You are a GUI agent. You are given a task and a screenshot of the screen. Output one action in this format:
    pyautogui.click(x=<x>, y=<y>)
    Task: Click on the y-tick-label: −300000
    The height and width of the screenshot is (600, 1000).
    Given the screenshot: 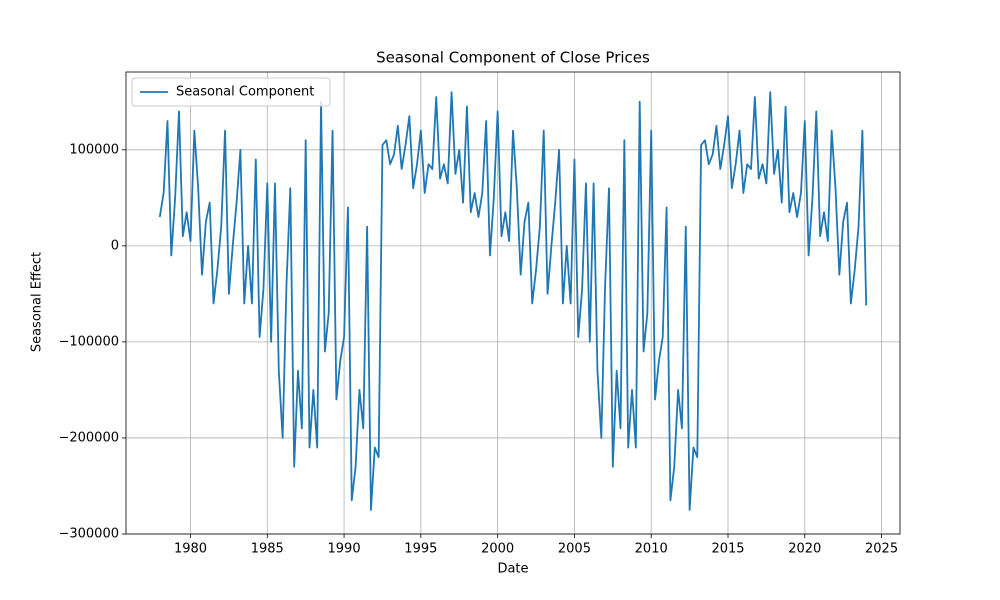 What is the action you would take?
    pyautogui.click(x=88, y=534)
    